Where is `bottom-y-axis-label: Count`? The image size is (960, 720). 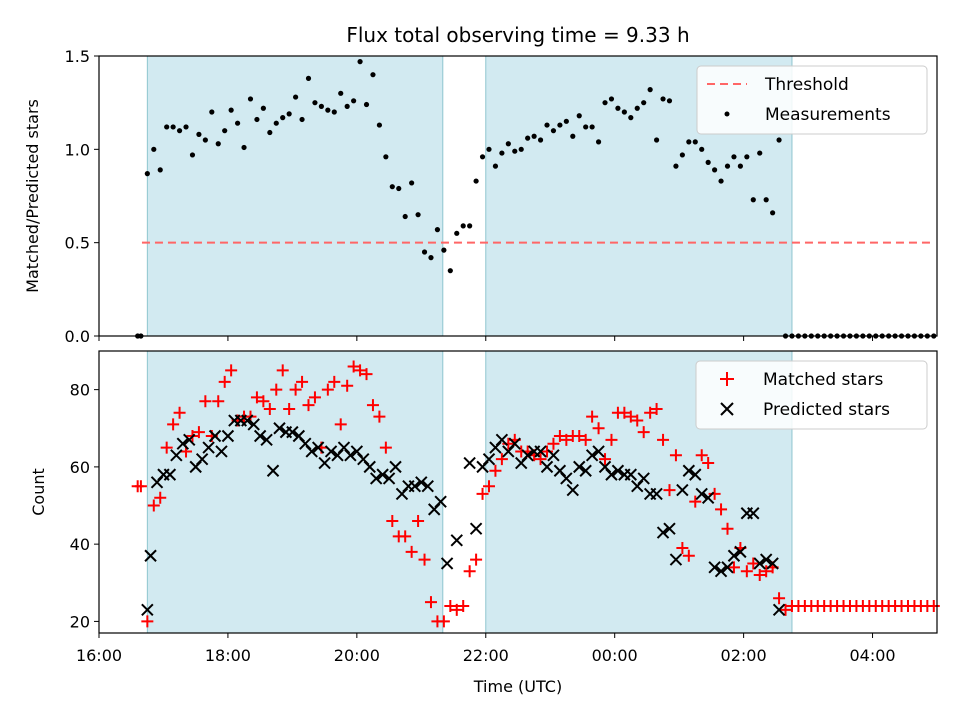
bottom-y-axis-label: Count is located at coordinates (38, 492).